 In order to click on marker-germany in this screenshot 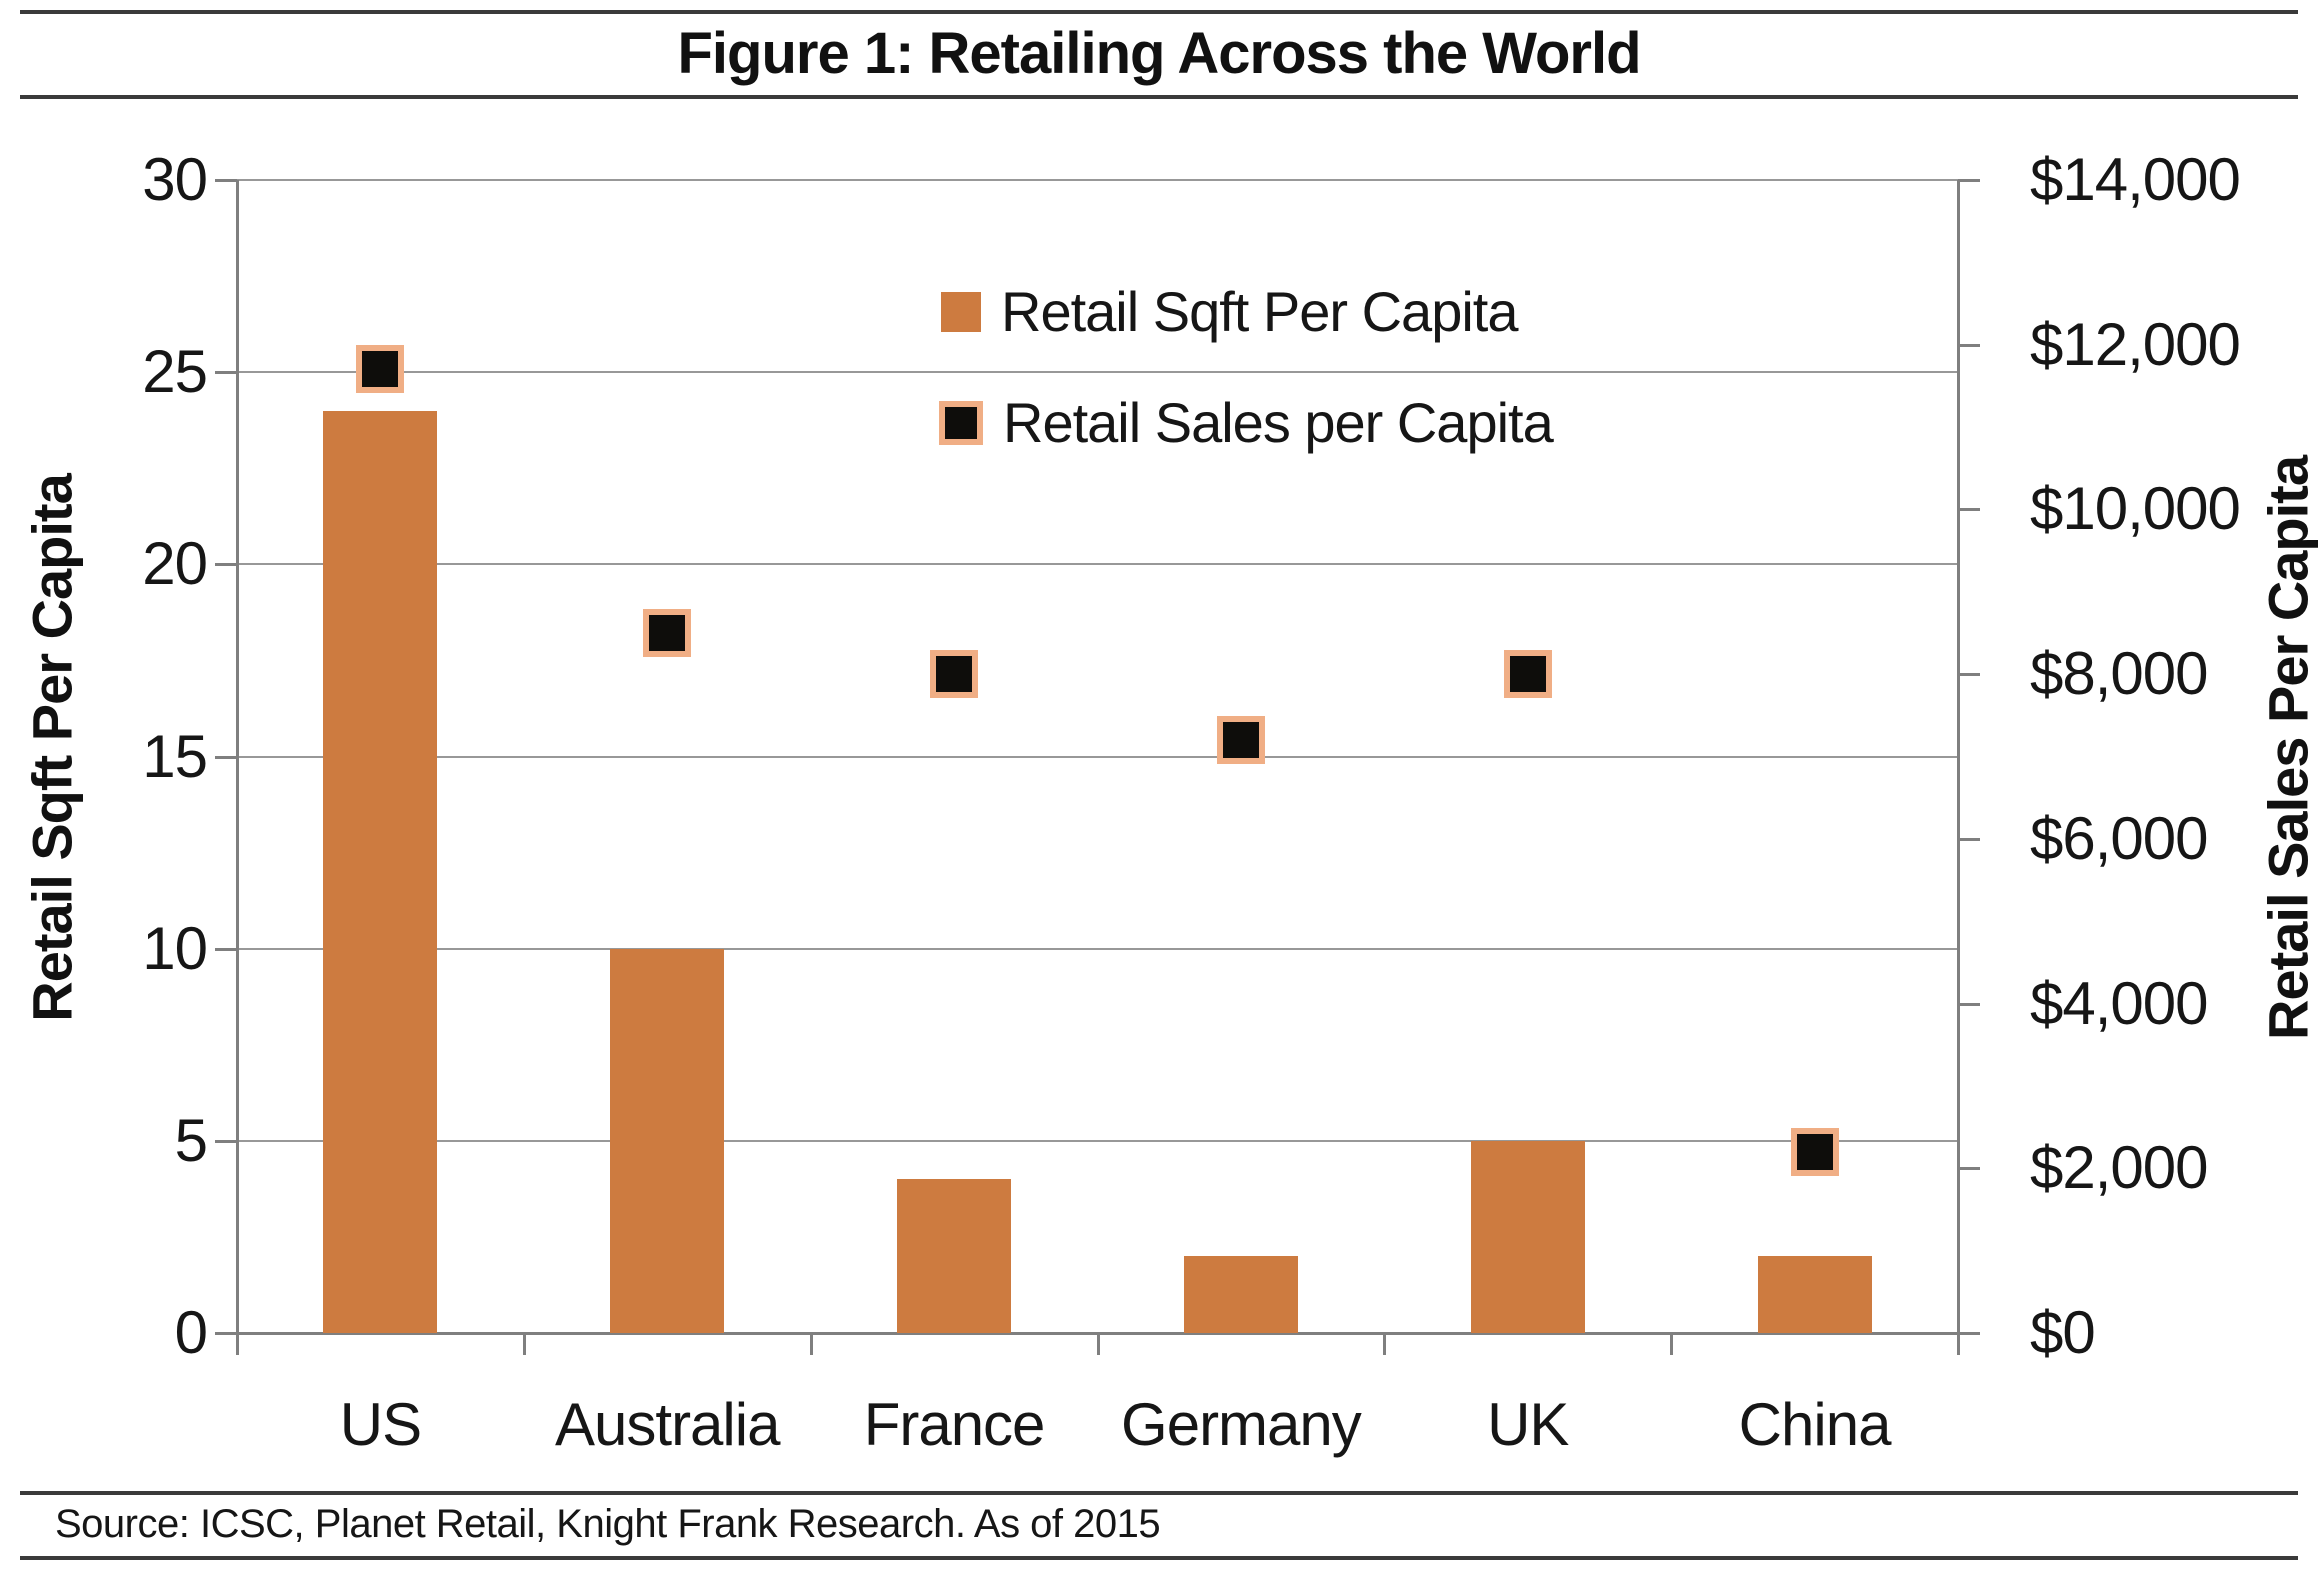, I will do `click(1240, 740)`.